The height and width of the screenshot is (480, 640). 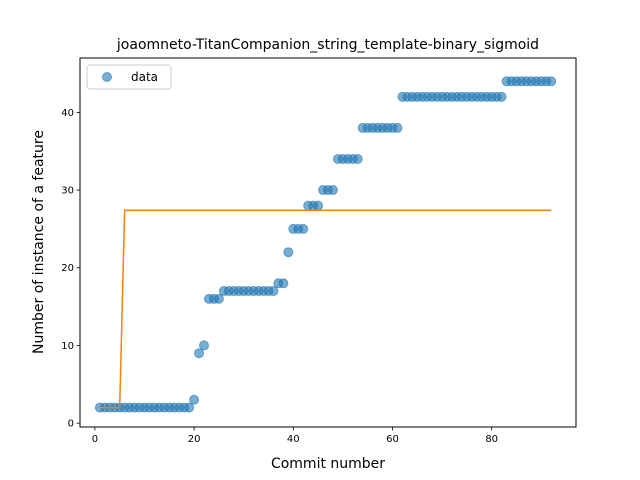 I want to click on legend-marker, so click(x=107, y=77).